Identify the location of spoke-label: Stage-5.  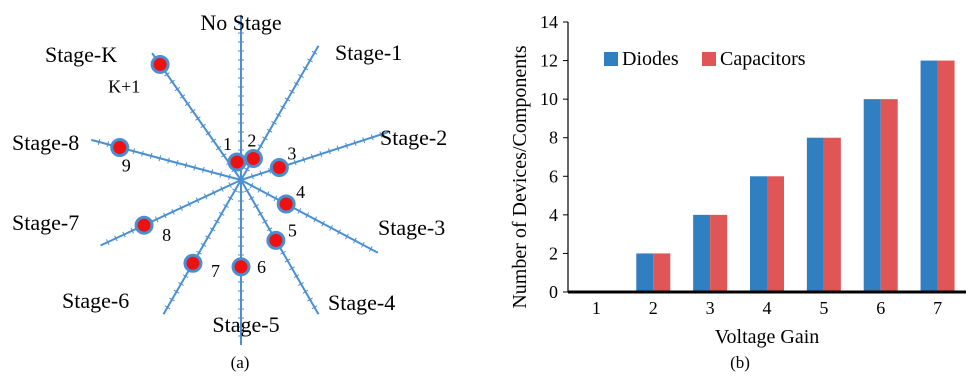
(245, 324).